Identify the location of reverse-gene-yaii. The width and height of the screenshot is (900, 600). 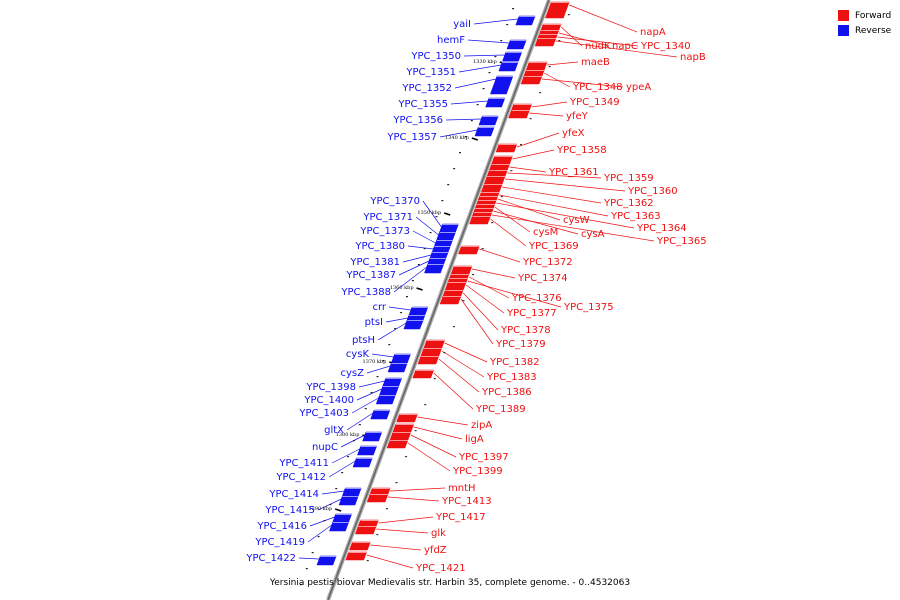
(525, 20).